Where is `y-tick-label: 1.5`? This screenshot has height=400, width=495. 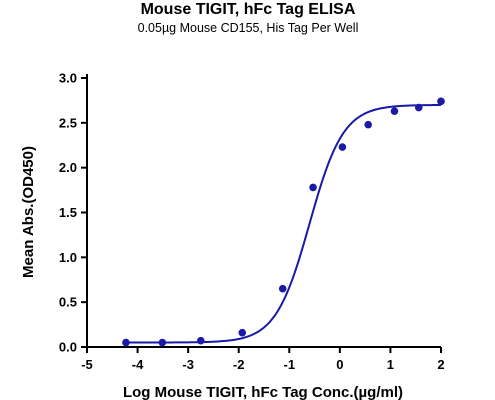 y-tick-label: 1.5 is located at coordinates (68, 212).